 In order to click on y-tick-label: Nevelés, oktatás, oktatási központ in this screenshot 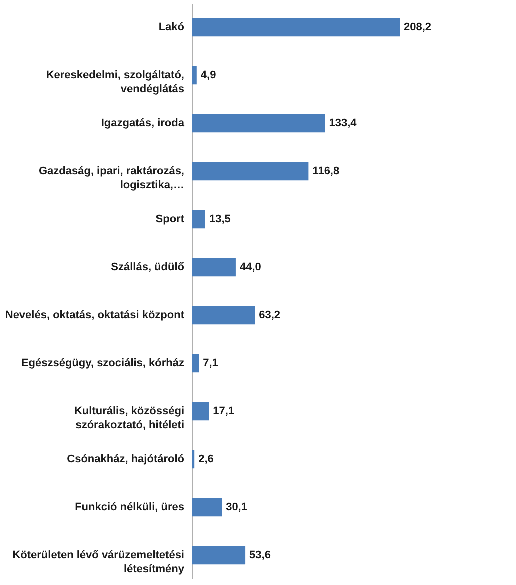, I will do `click(95, 316)`.